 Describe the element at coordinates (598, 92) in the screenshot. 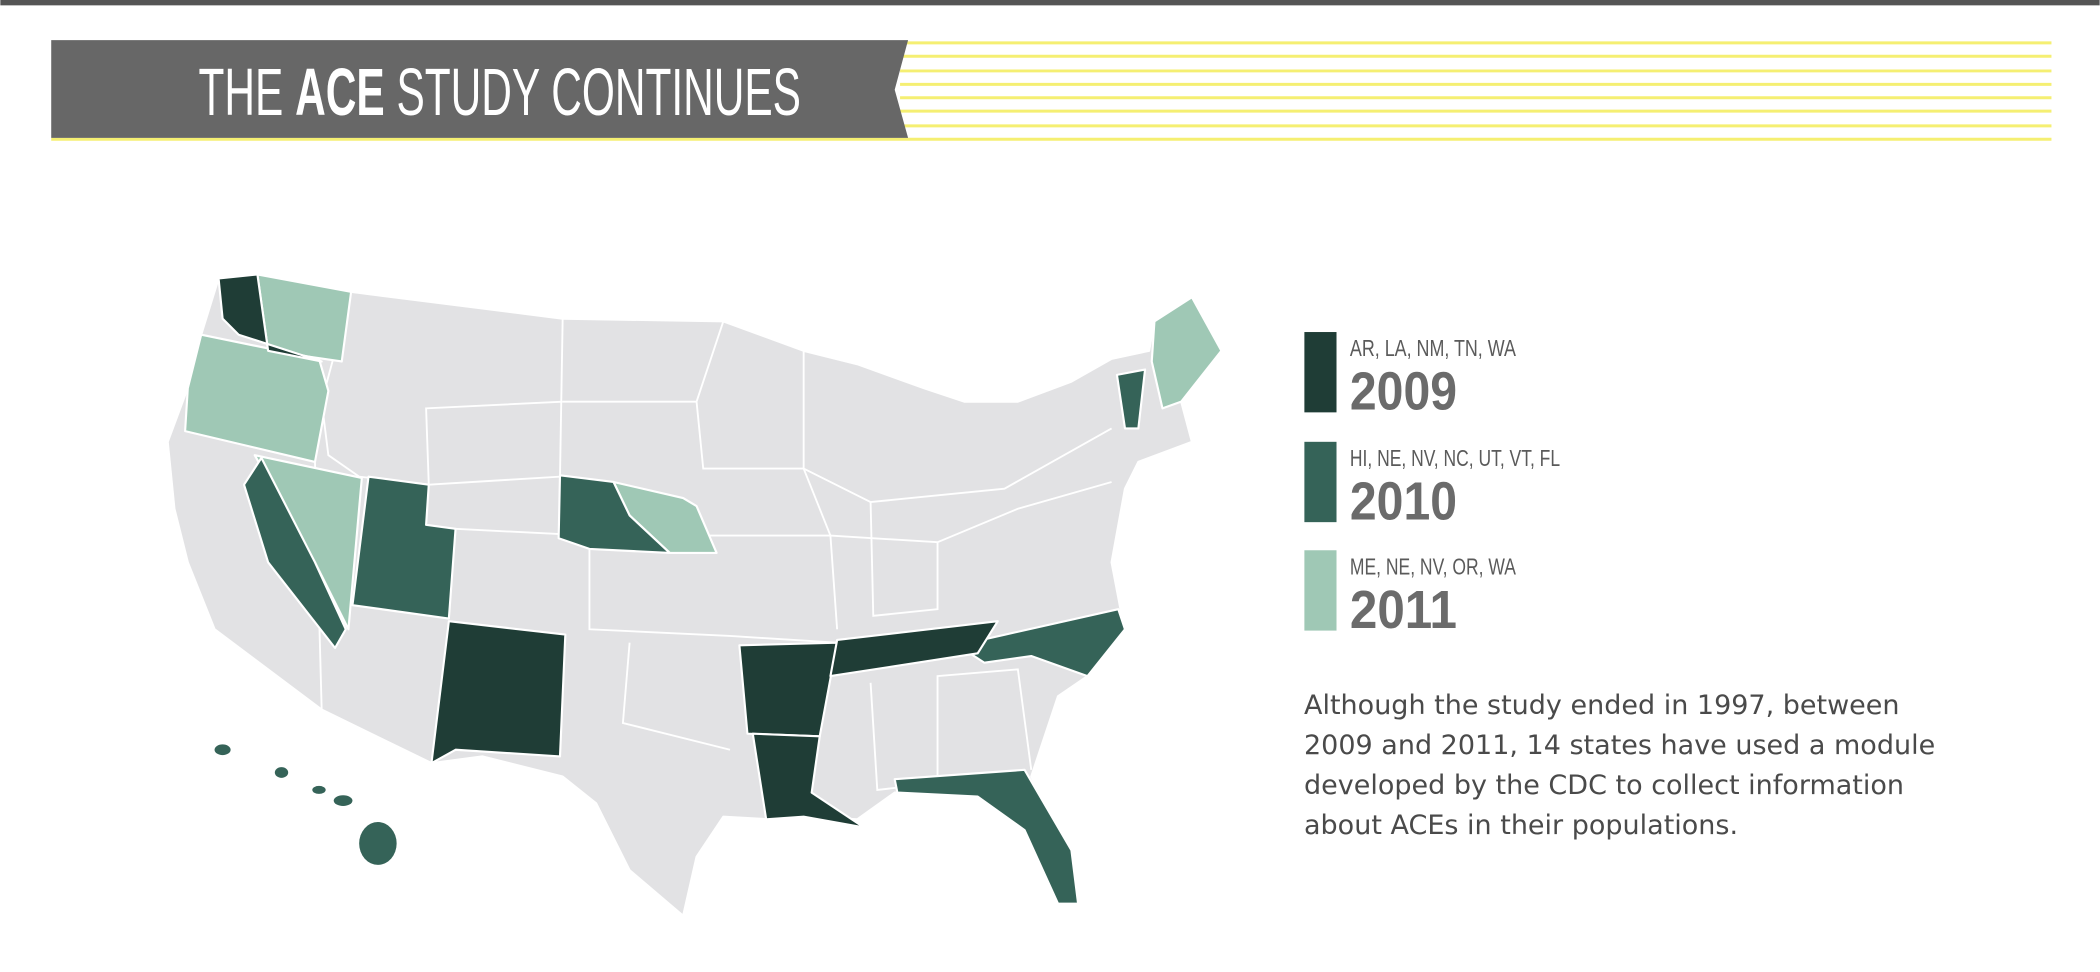

I see `title-part: STUDY CONTINUES` at that location.